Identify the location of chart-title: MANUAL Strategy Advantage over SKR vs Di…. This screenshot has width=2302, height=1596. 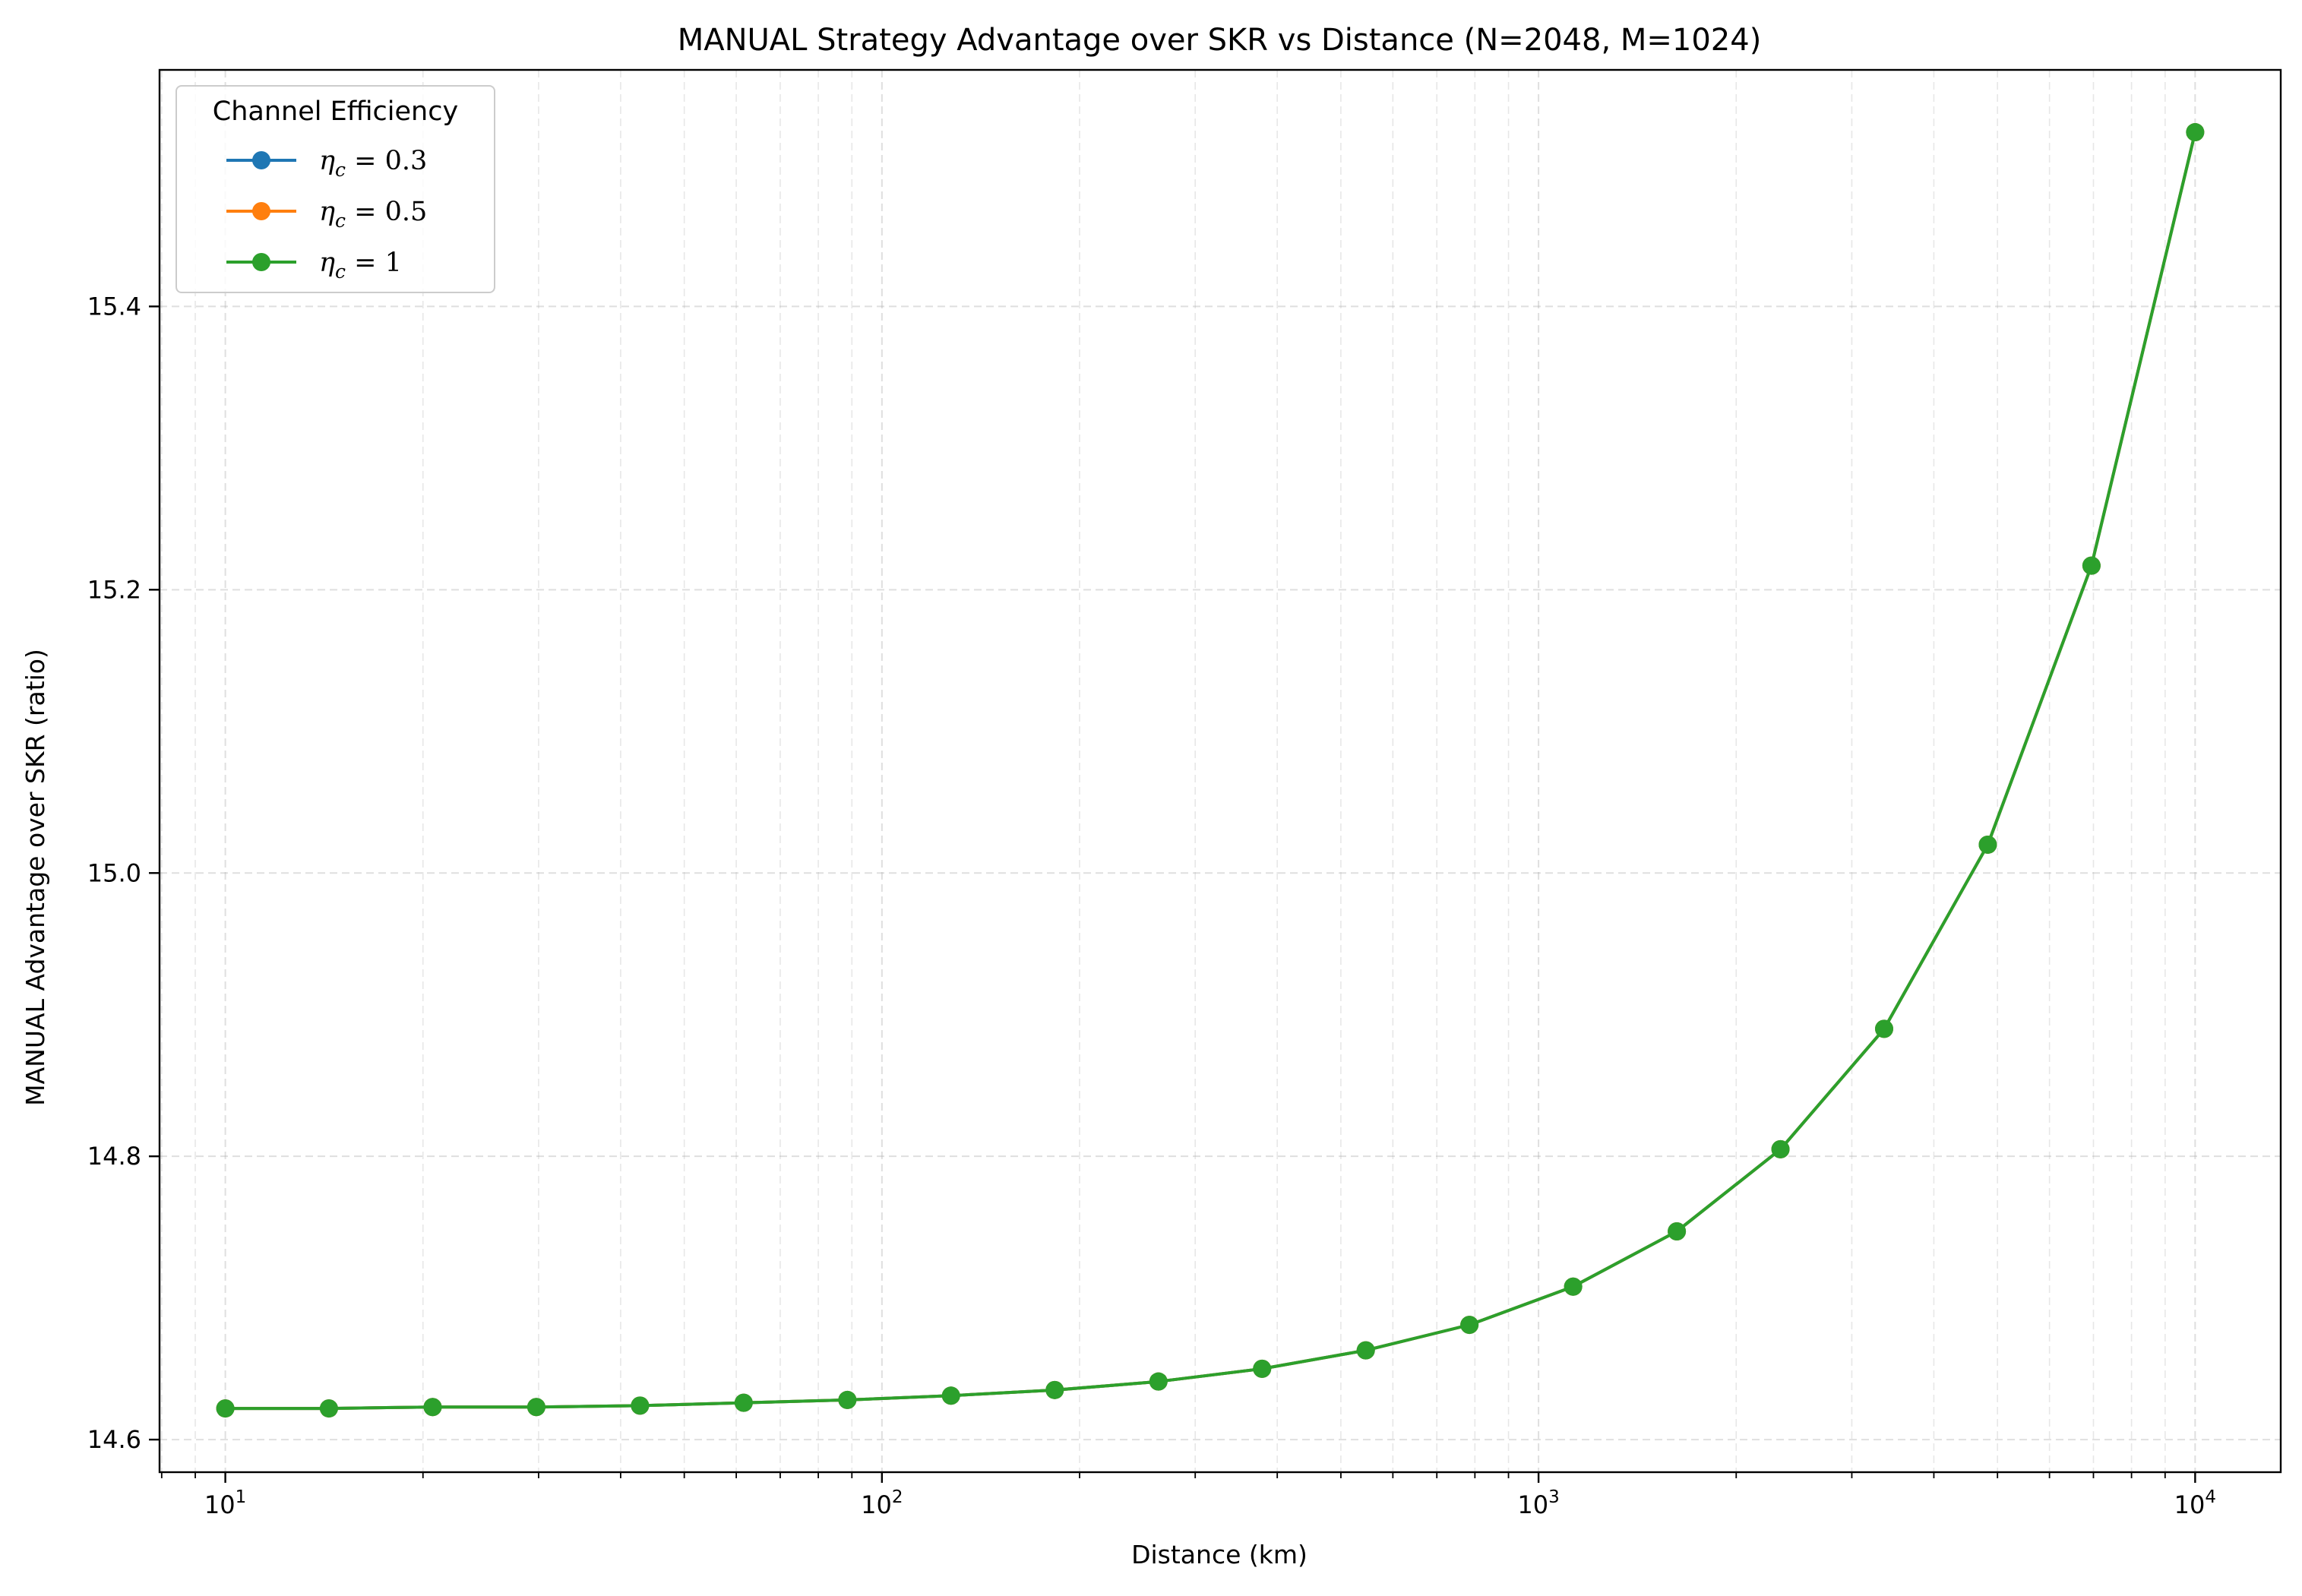
(1220, 40).